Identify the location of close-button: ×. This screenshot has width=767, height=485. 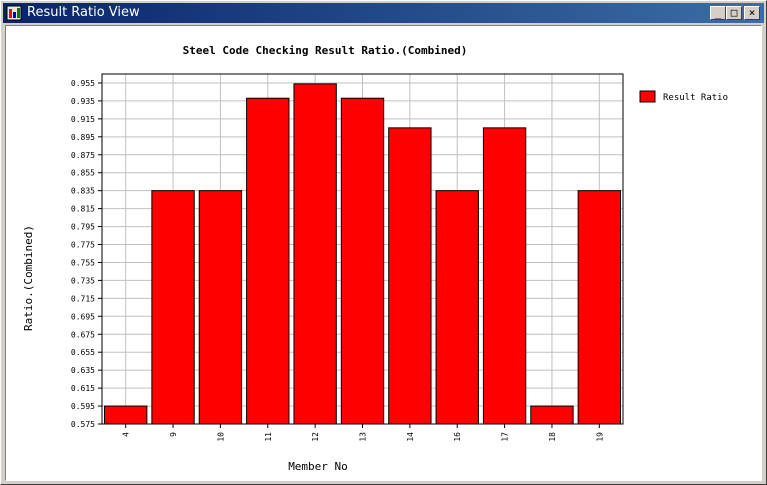
(752, 13).